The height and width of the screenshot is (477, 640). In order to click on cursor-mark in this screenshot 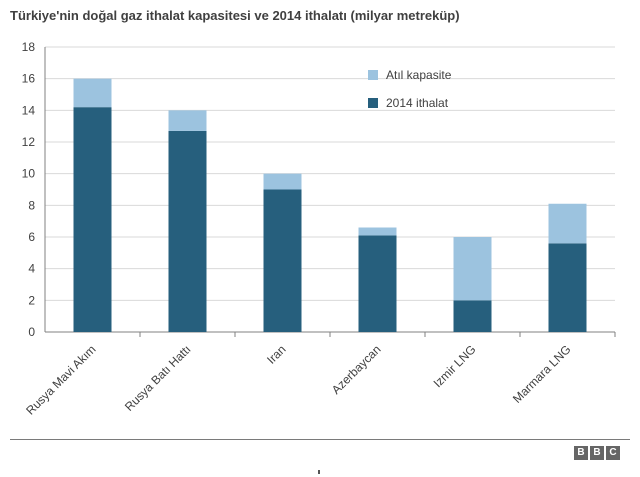, I will do `click(319, 472)`.